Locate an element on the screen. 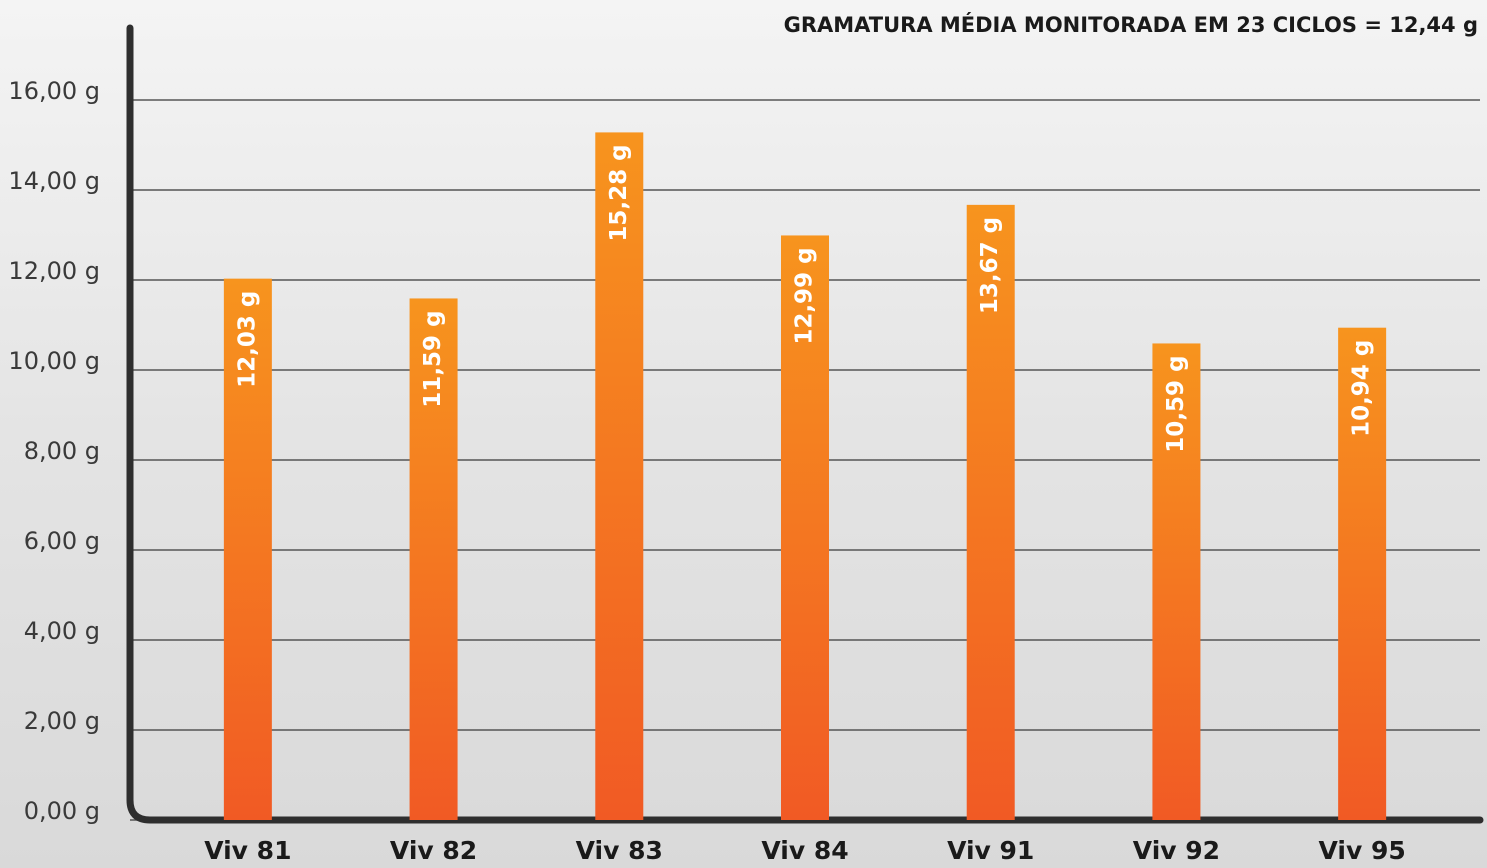 The height and width of the screenshot is (868, 1487). value-label: 12,03 g is located at coordinates (247, 339).